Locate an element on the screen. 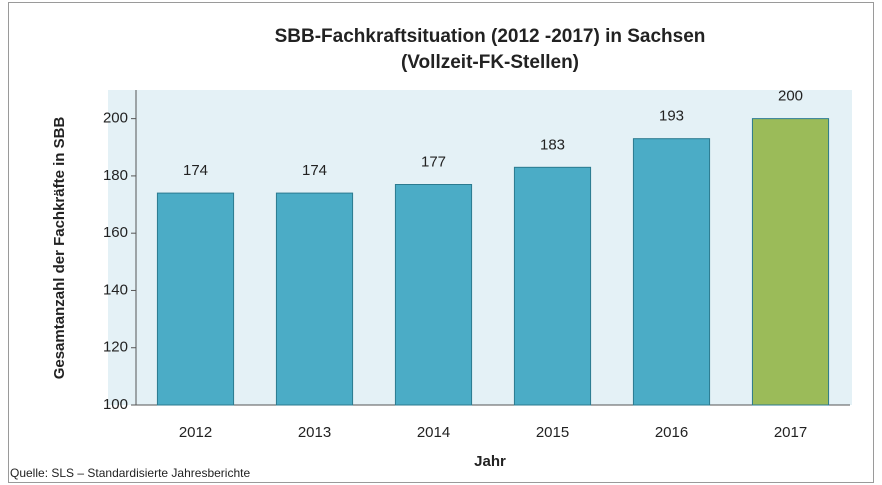 The image size is (882, 485). x-axis-label: Jahr is located at coordinates (490, 461).